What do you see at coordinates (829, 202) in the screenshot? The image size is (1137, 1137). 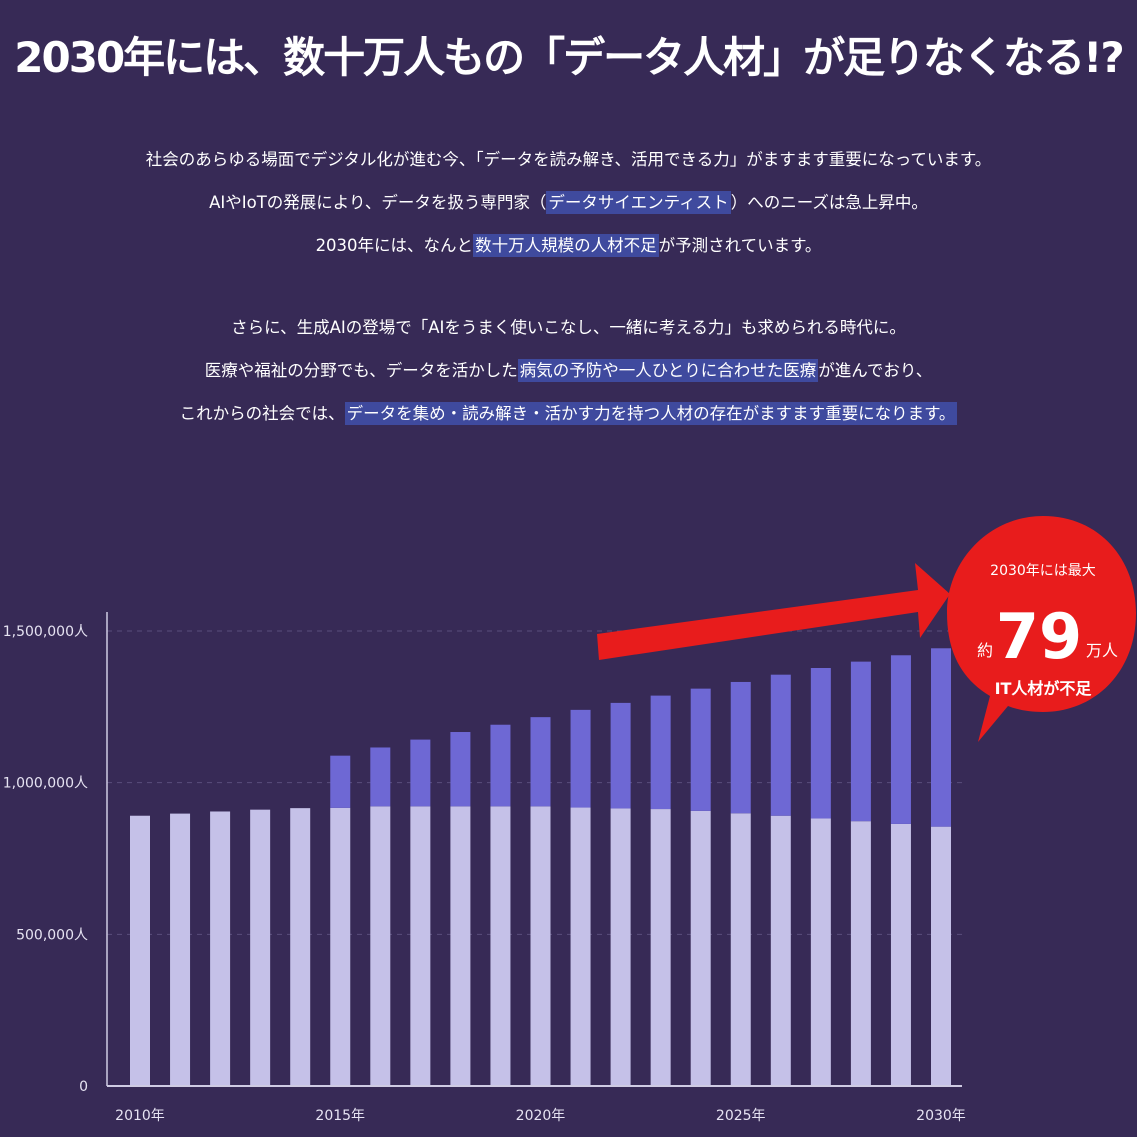 I see `text-span: ）へのニーズは急上昇中。` at bounding box center [829, 202].